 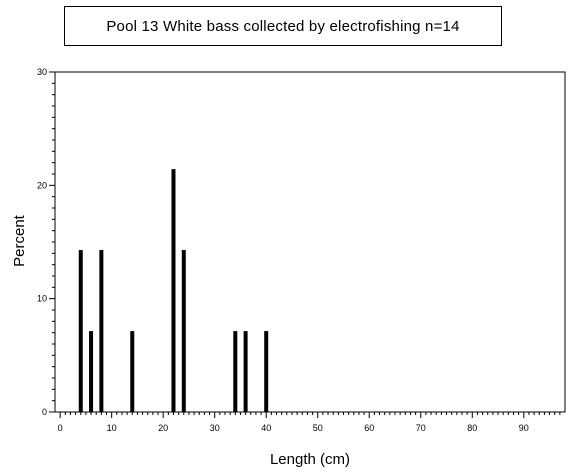 I want to click on x-tick-label: 30, so click(x=215, y=428).